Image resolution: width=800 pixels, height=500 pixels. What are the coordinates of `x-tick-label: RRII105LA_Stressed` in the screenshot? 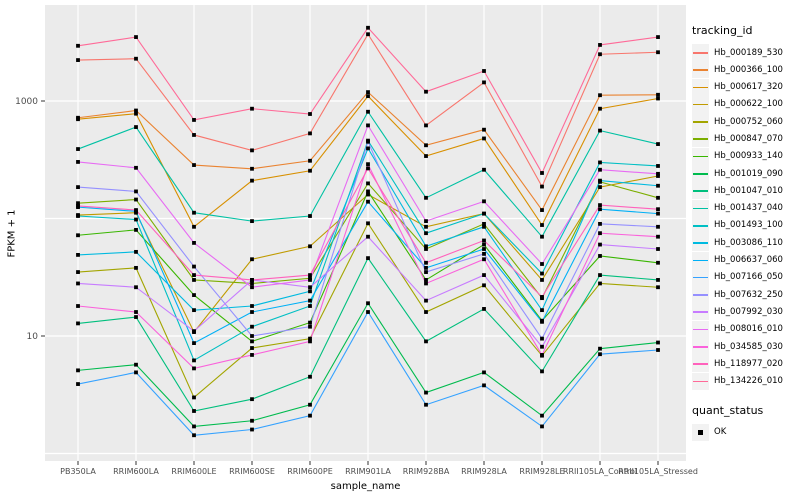 It's located at (658, 471).